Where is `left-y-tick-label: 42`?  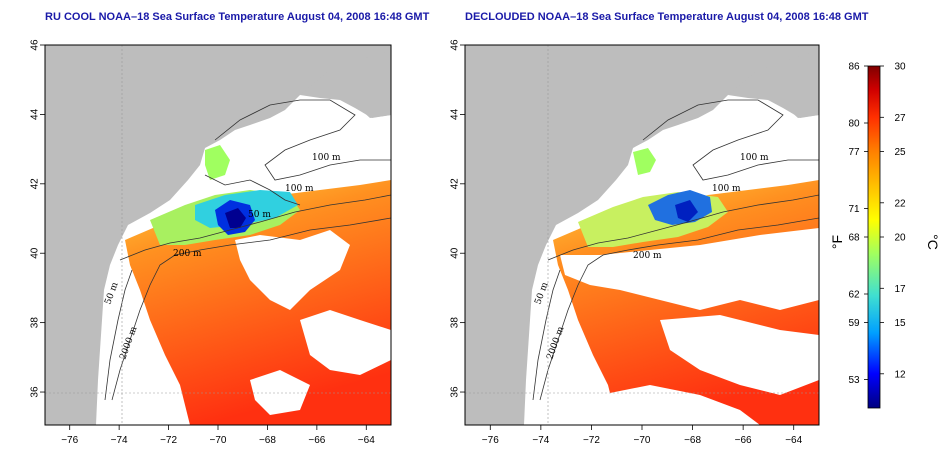
left-y-tick-label: 42 is located at coordinates (35, 184).